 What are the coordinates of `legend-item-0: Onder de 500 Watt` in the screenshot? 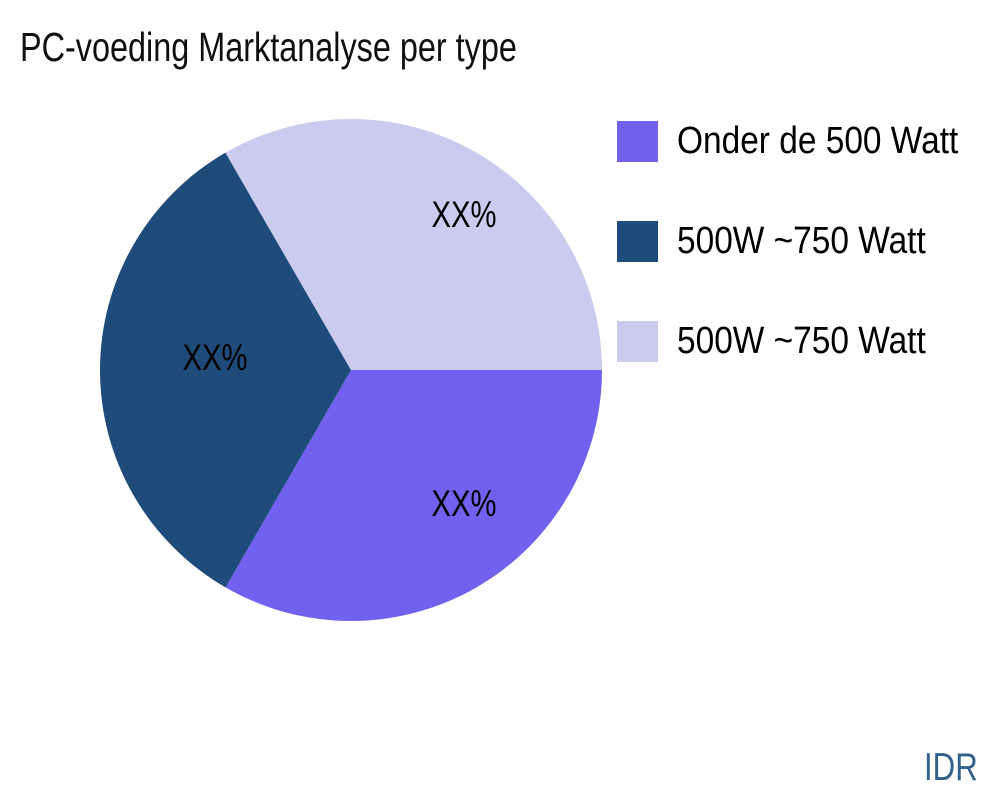 It's located at (807, 141).